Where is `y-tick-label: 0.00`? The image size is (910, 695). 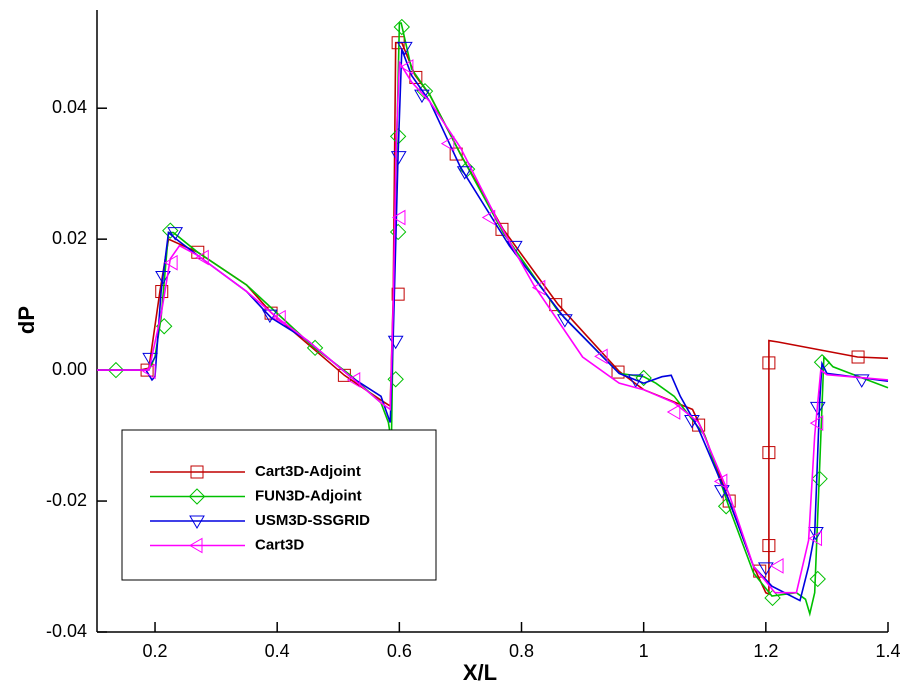
y-tick-label: 0.00 is located at coordinates (69, 369).